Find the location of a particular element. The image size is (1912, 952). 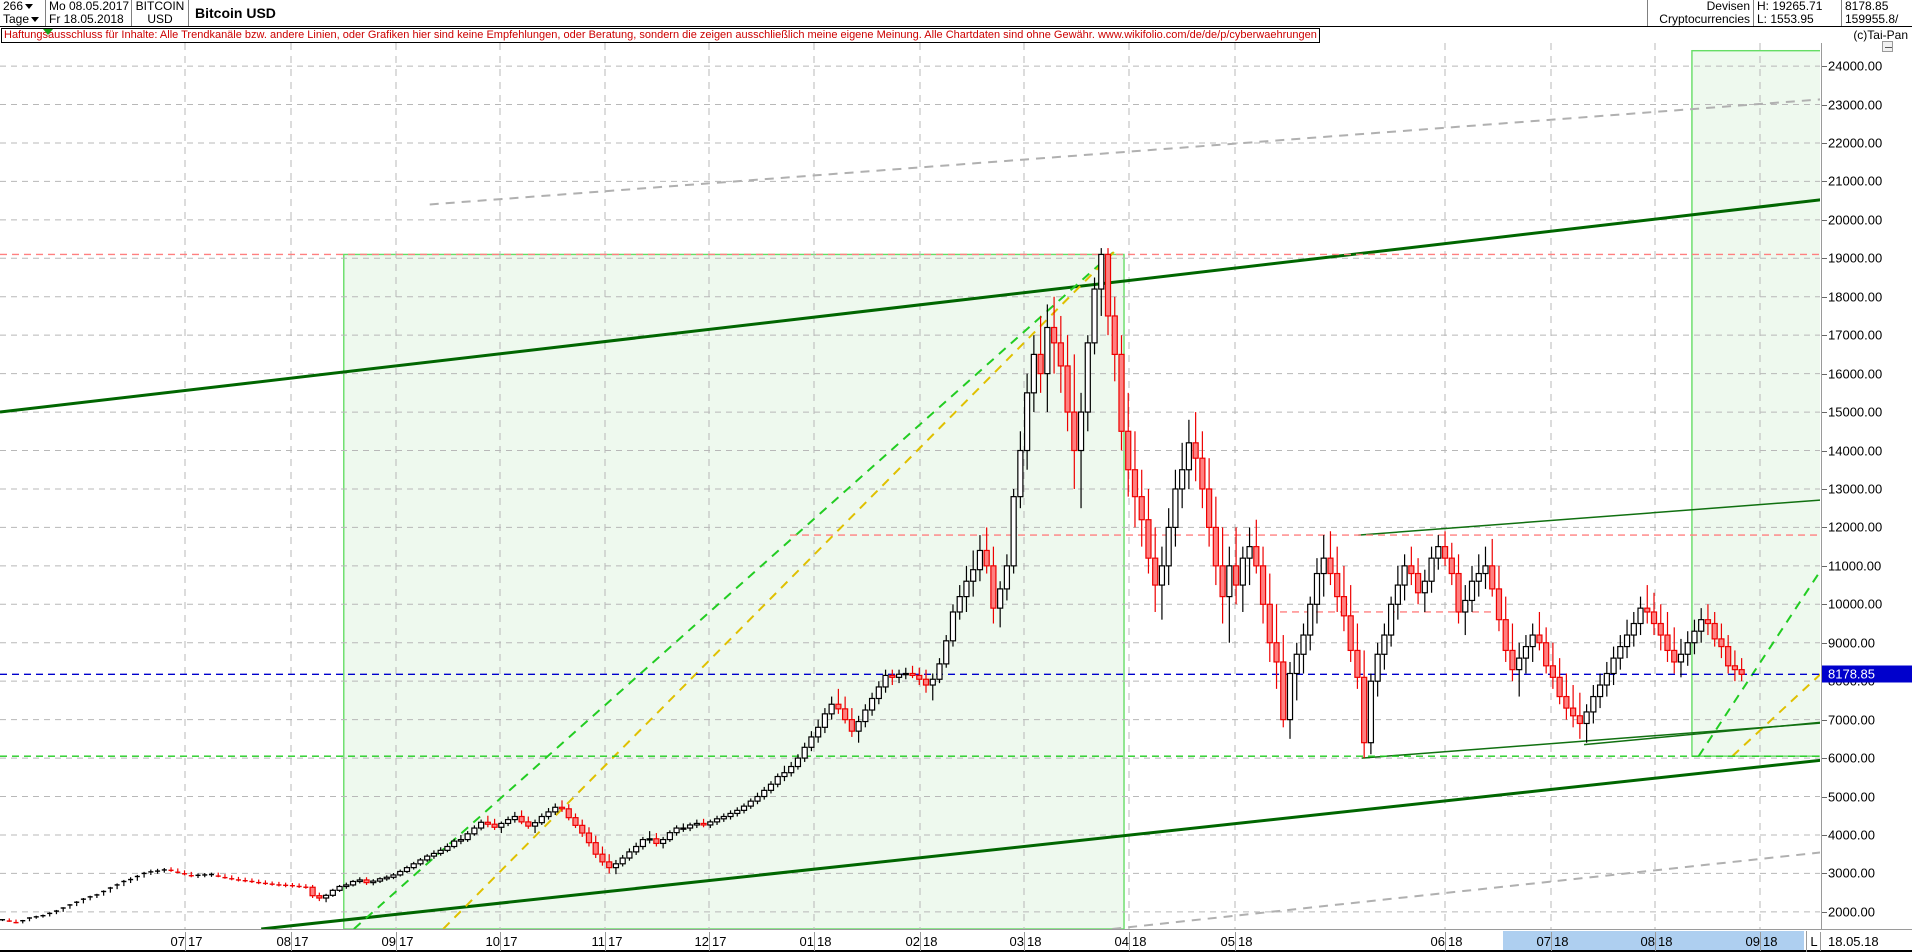

bars-count-cell: 266 Tage is located at coordinates (23, 13).